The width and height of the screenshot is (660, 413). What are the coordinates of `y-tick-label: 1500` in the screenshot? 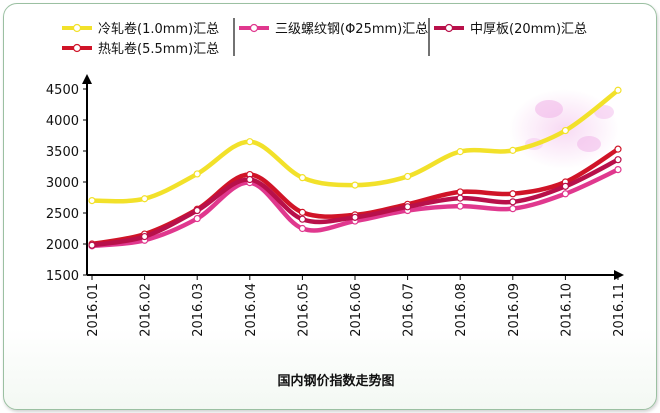 It's located at (62, 276).